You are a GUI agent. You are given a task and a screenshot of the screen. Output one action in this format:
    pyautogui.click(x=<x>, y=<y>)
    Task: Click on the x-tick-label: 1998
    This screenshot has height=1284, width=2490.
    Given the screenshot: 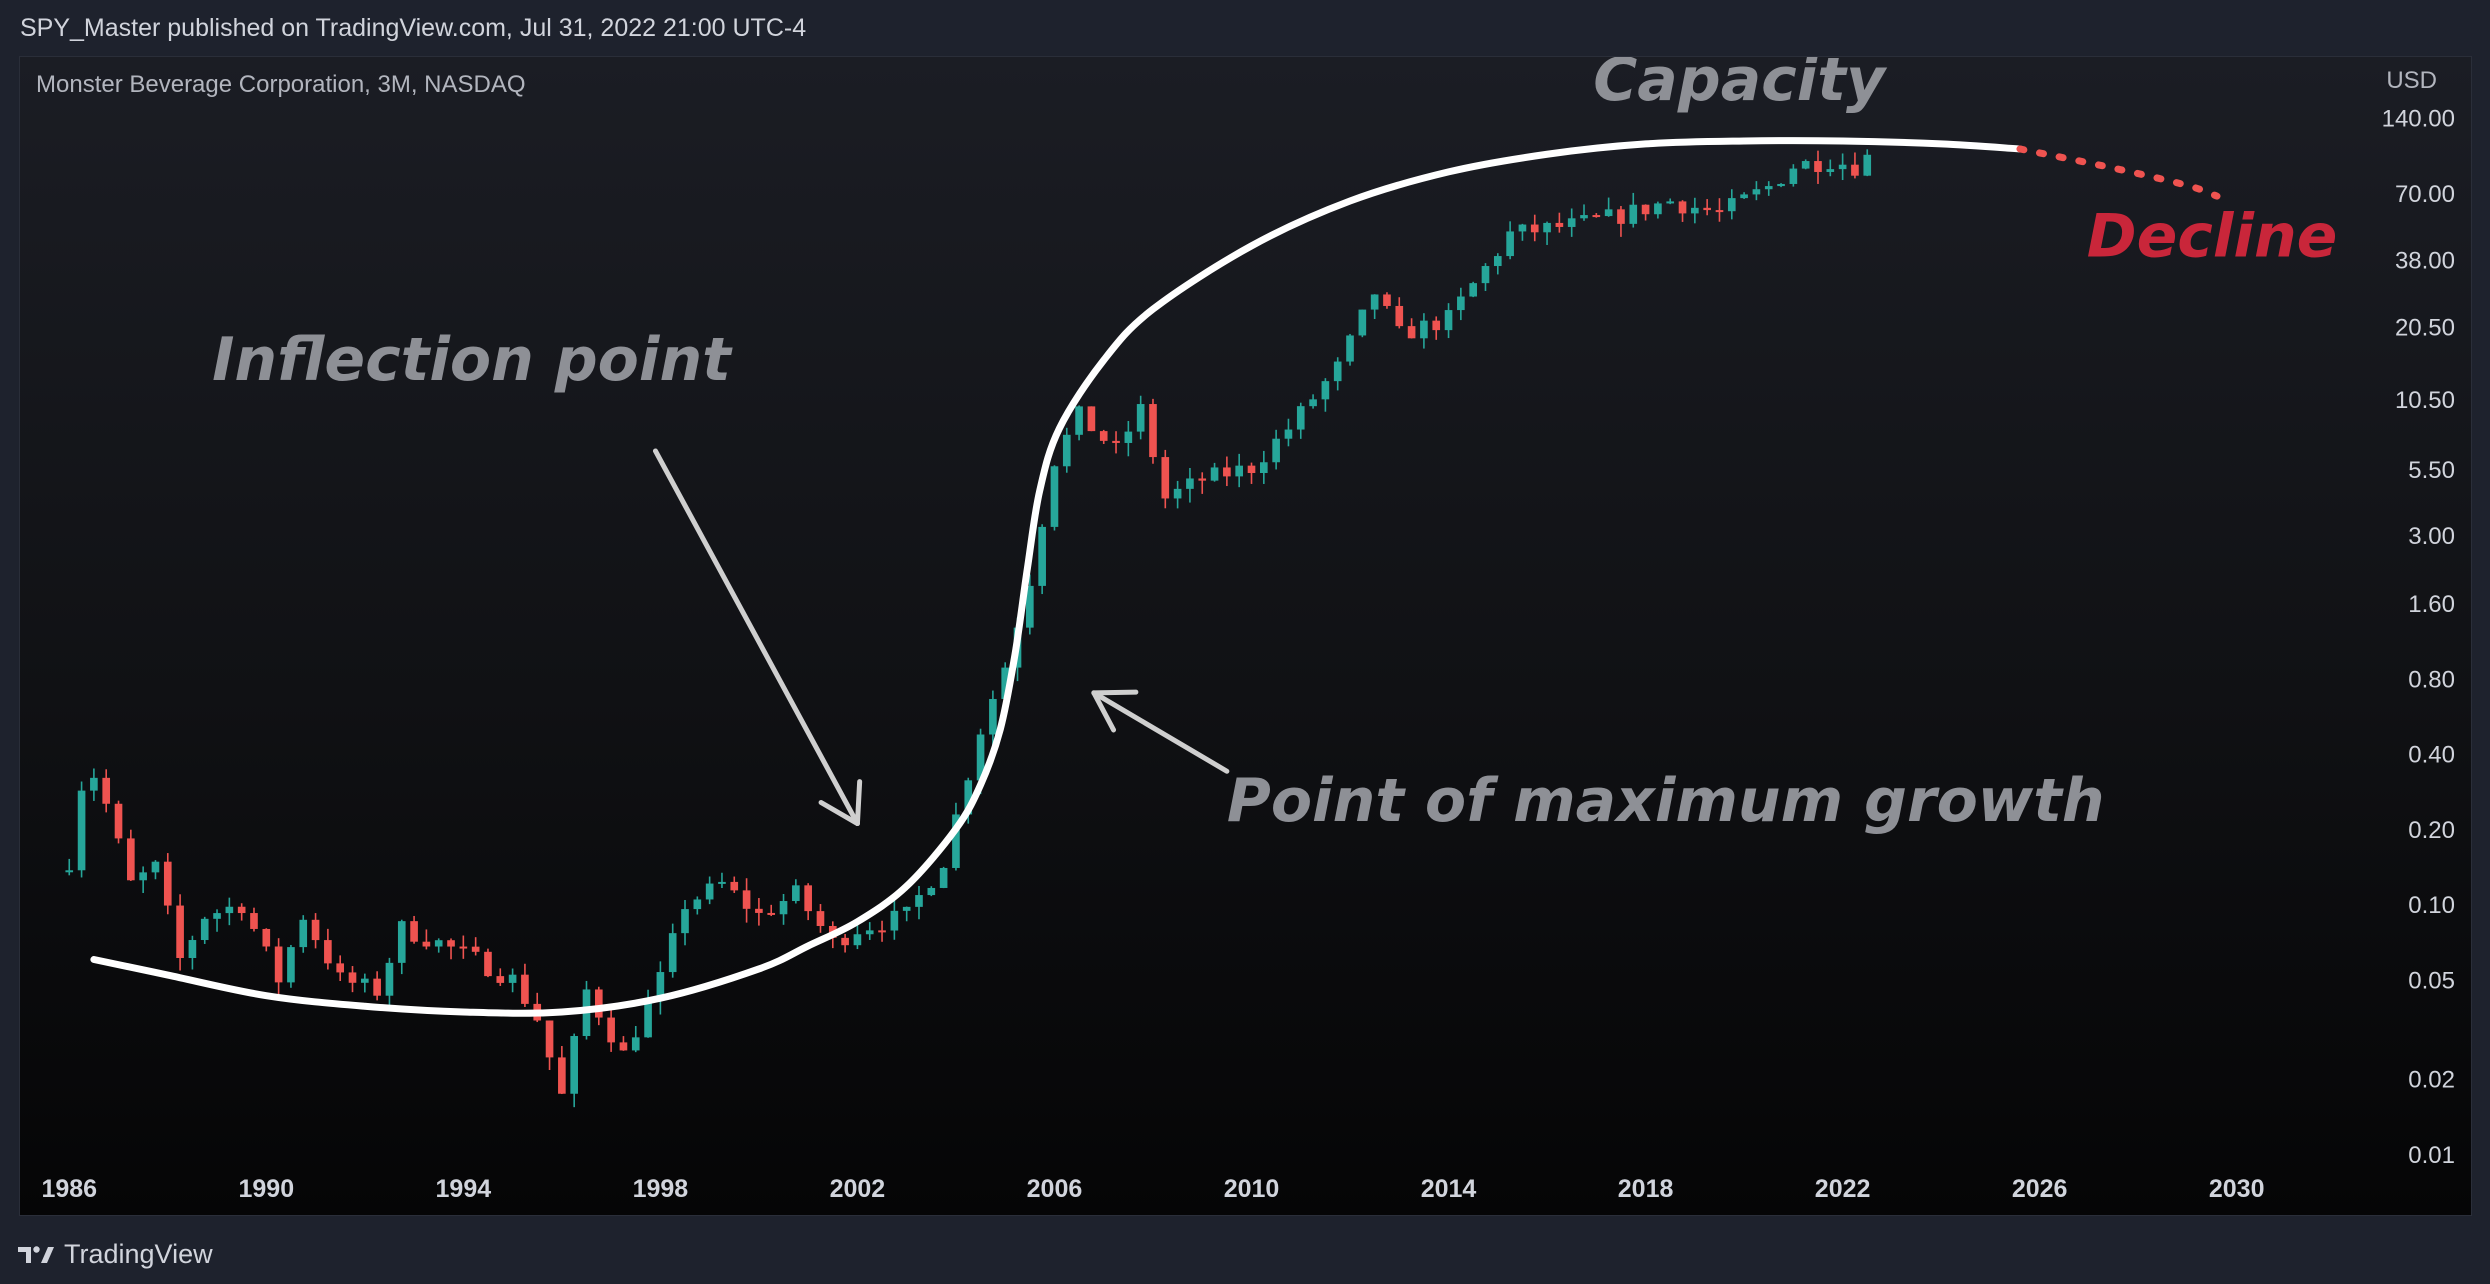 What is the action you would take?
    pyautogui.click(x=661, y=1189)
    